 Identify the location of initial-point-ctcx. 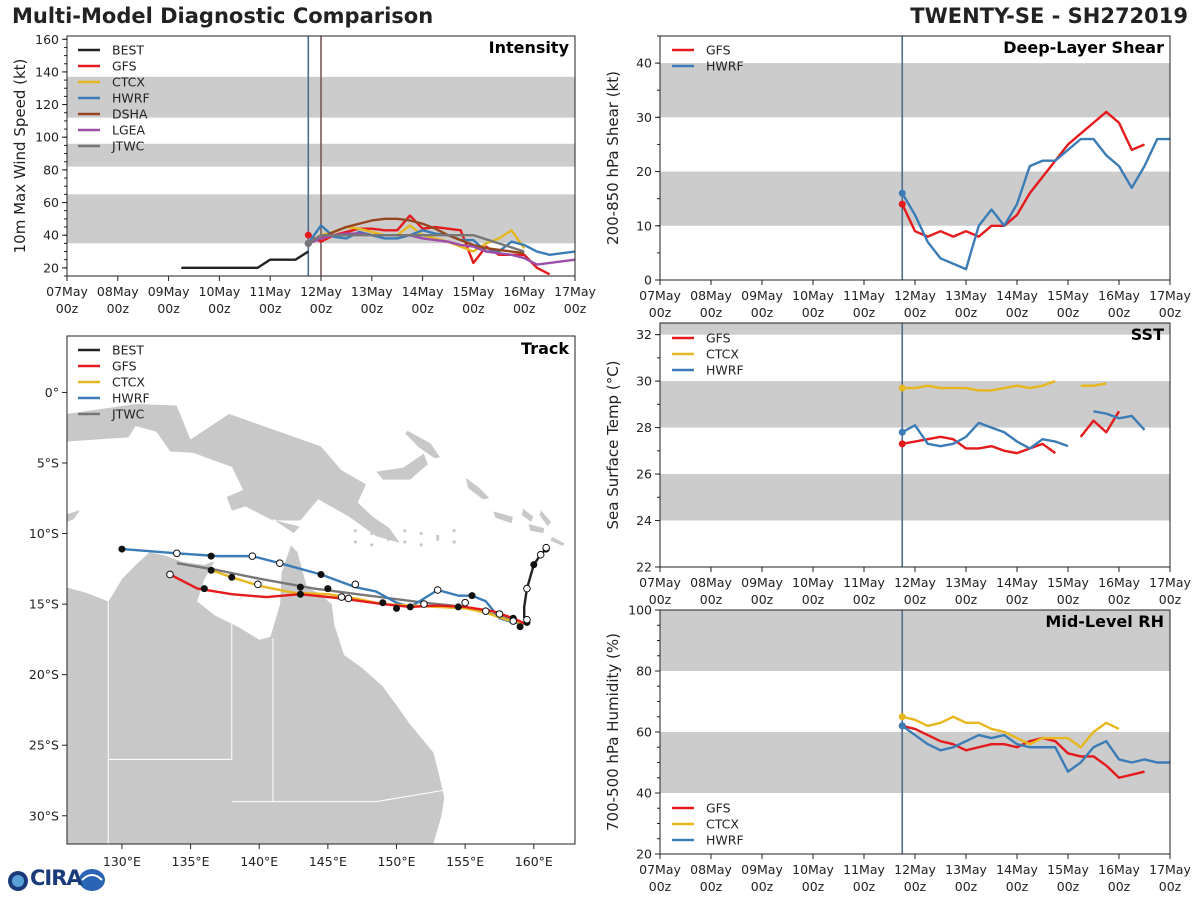
(902, 388).